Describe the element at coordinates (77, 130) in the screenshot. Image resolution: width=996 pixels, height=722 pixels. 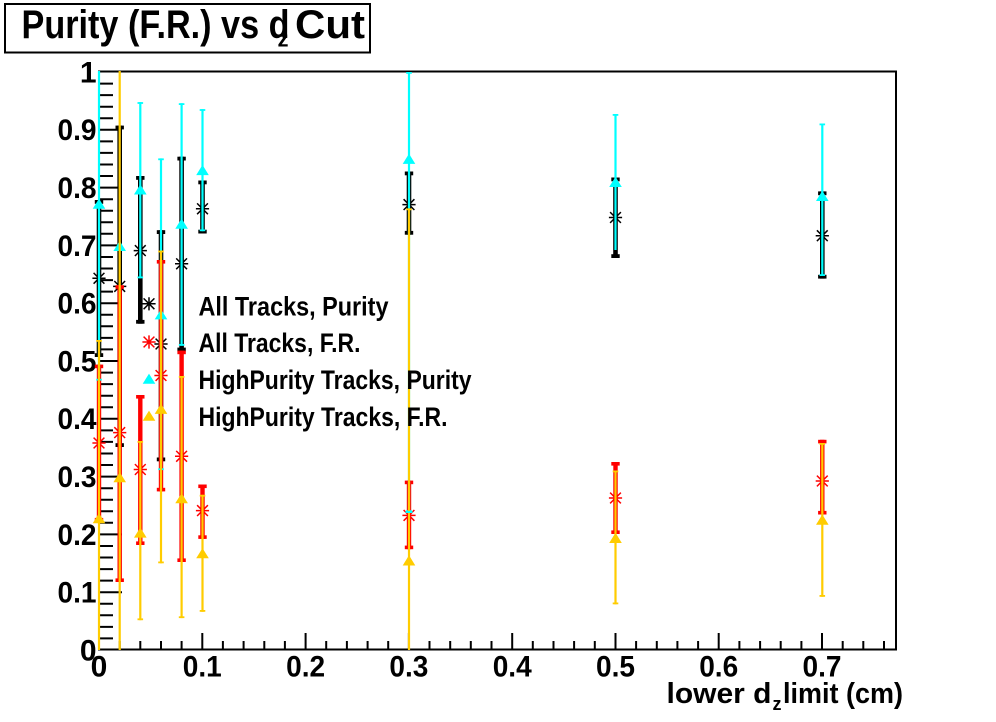
I see `svg-text: 0.9` at that location.